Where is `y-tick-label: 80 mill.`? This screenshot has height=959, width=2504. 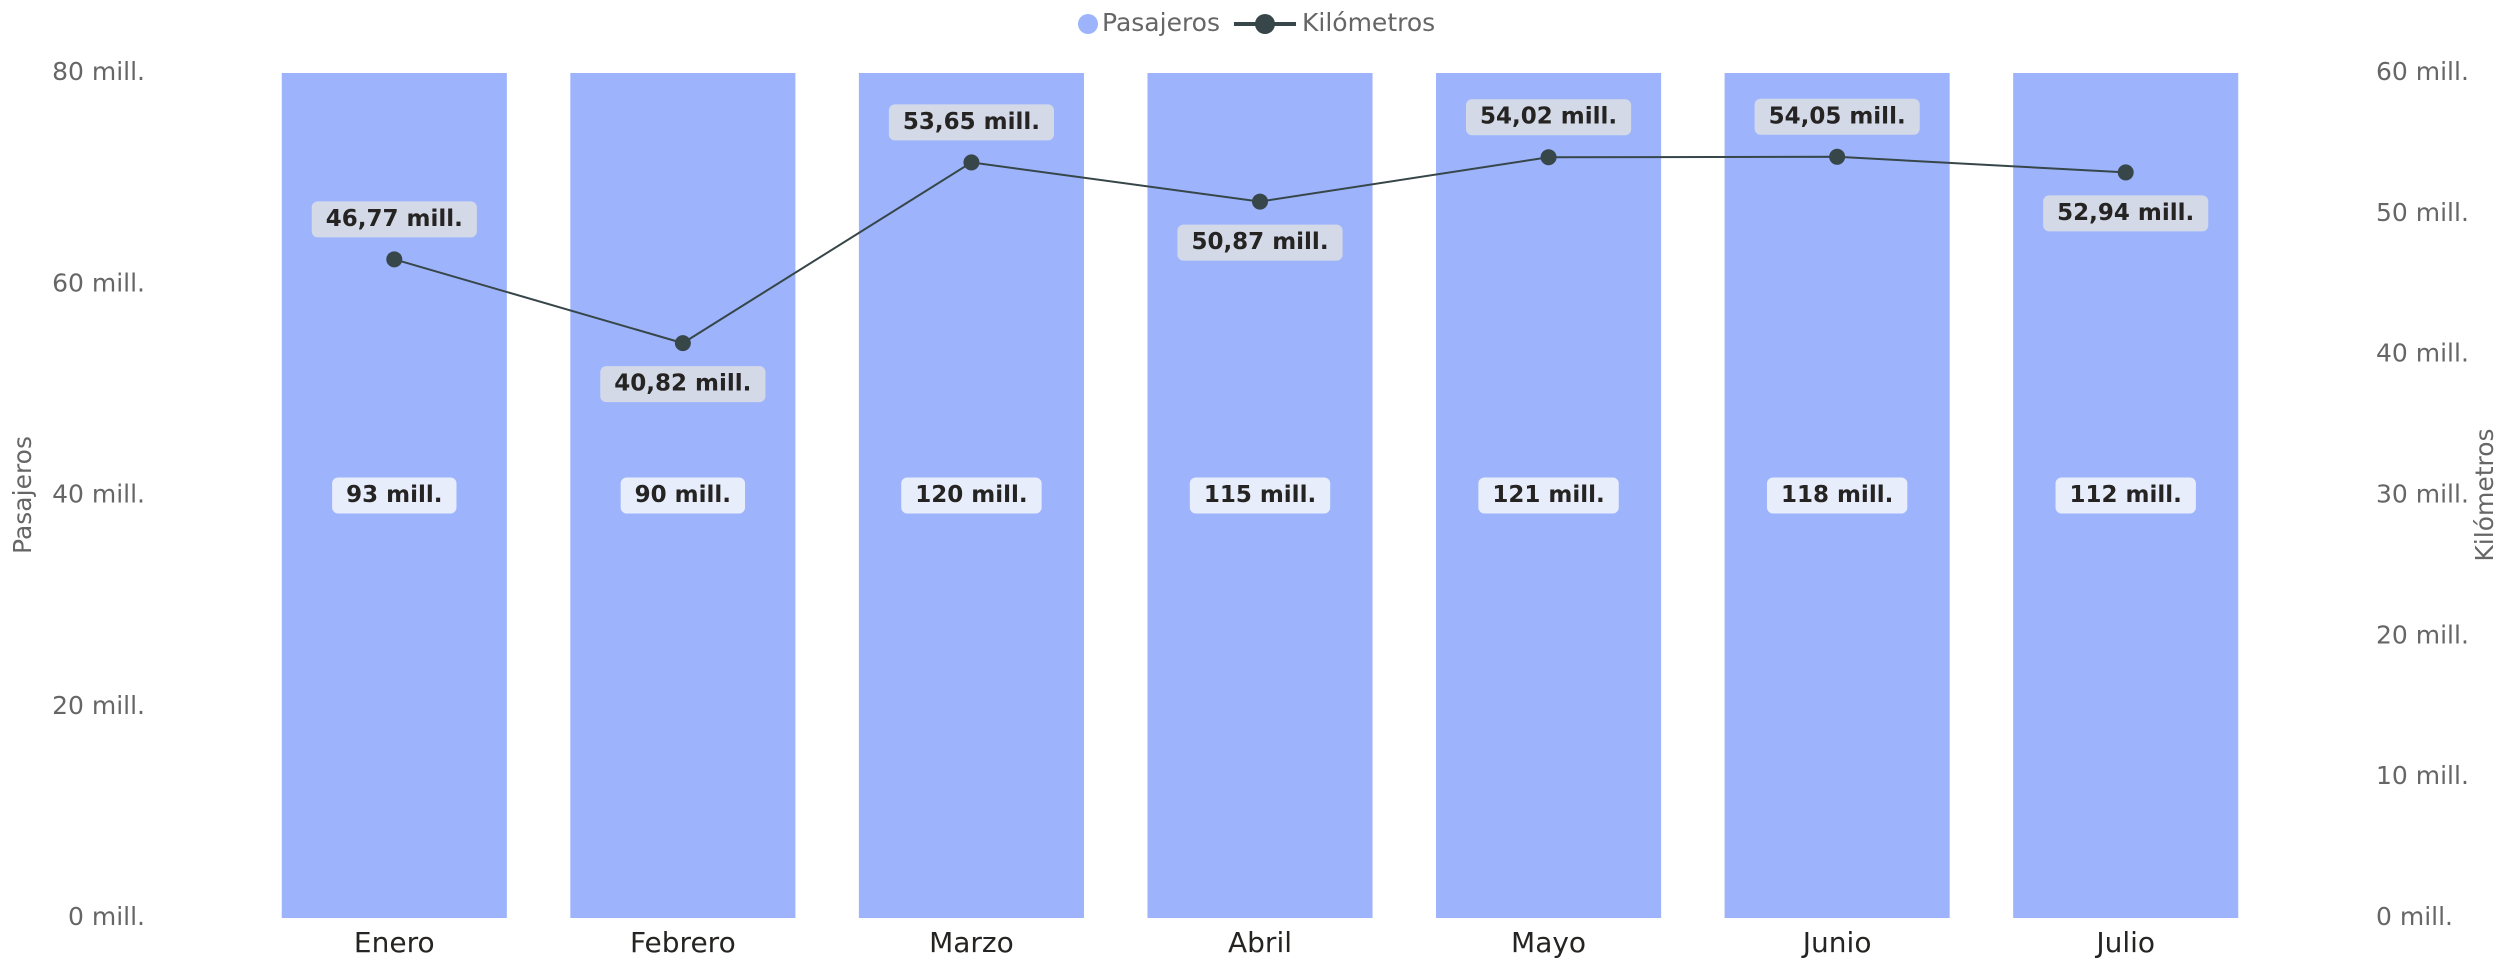 y-tick-label: 80 mill. is located at coordinates (98, 71).